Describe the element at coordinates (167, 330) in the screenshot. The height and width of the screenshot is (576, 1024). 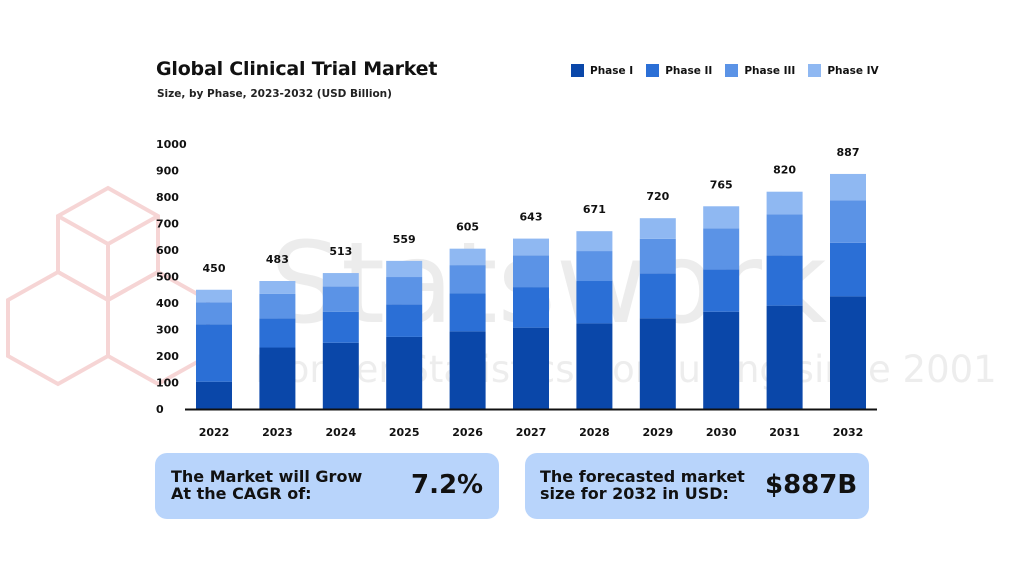
I see `y-tick-label: 300` at that location.